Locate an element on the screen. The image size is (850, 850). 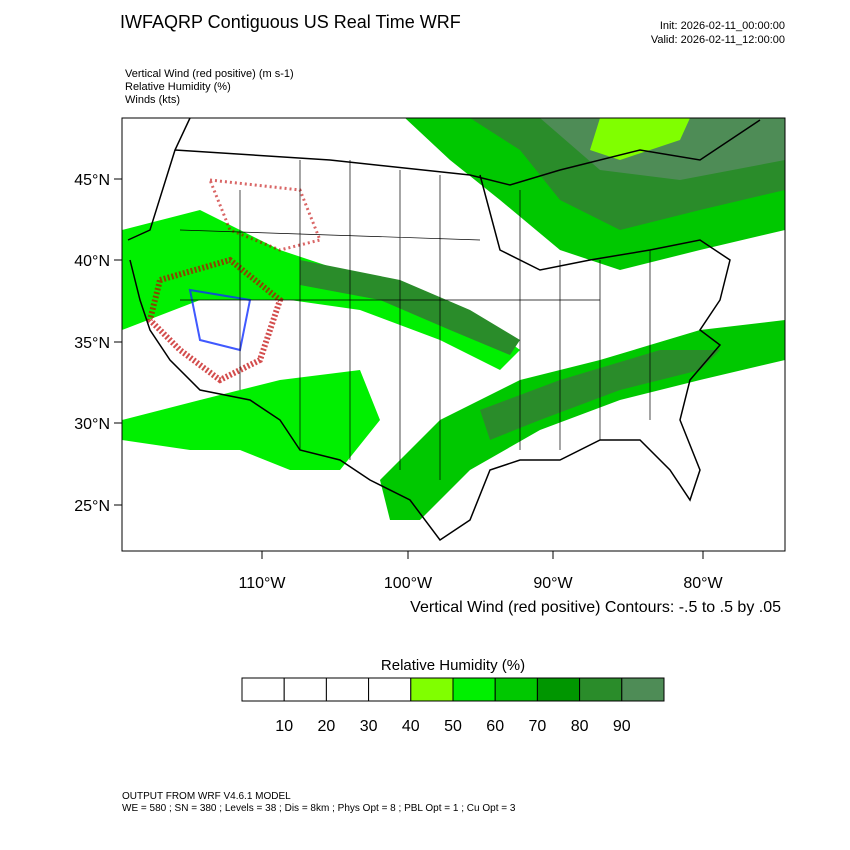
colorbar: 10 20 30 40 50 60 70 80 90 is located at coordinates (453, 706).